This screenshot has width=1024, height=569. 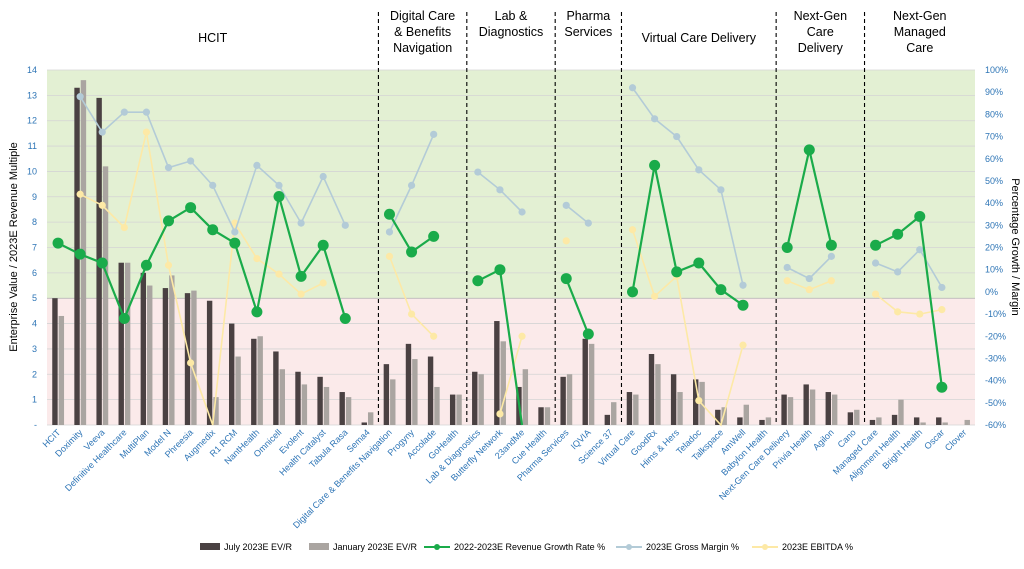 I want to click on y-right-tick-label: 20%, so click(x=994, y=248).